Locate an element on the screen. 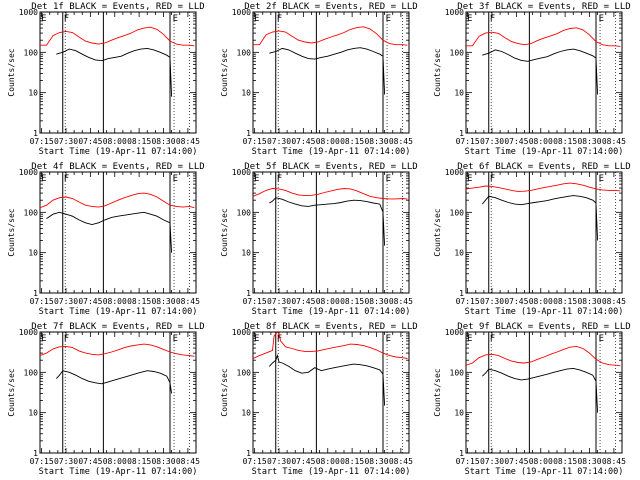 Image resolution: width=640 pixels, height=480 pixels. panel-title: Det 6f BLACK = Events, RED = LLD is located at coordinates (543, 167).